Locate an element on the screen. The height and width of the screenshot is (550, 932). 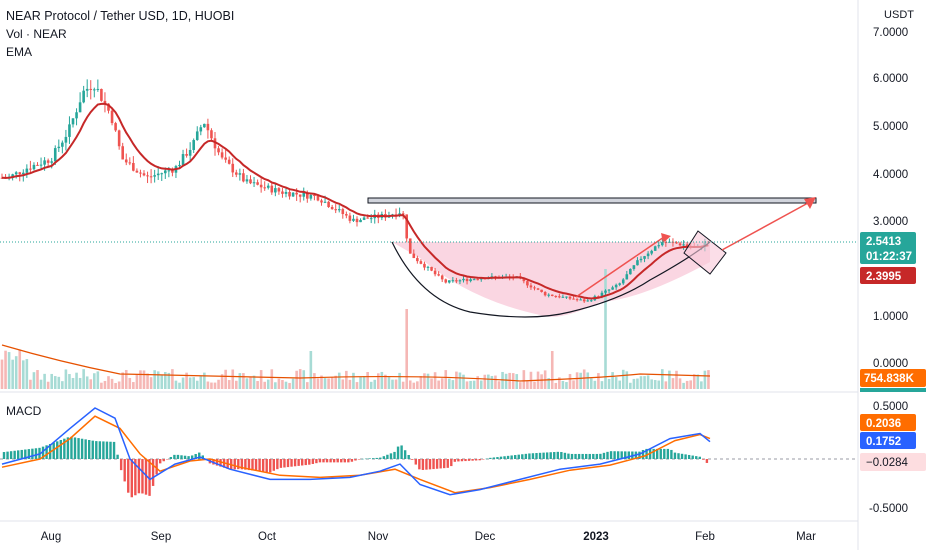
target-arrow is located at coordinates (765, 226).